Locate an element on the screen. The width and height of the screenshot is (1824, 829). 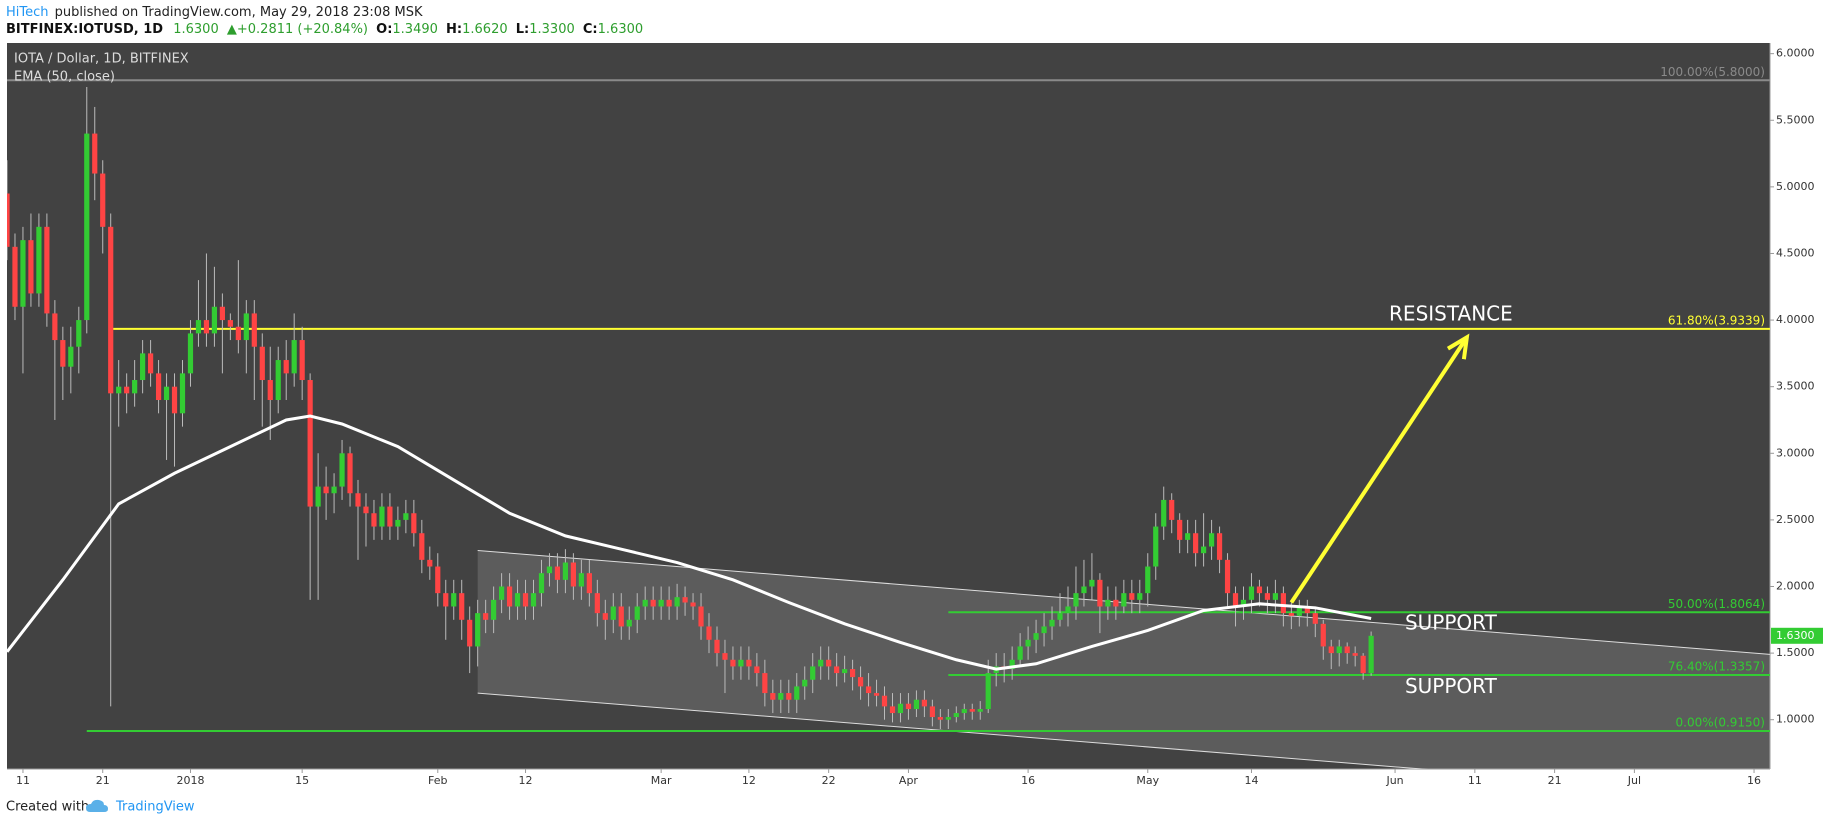
annotation: SUPPORT is located at coordinates (1451, 622).